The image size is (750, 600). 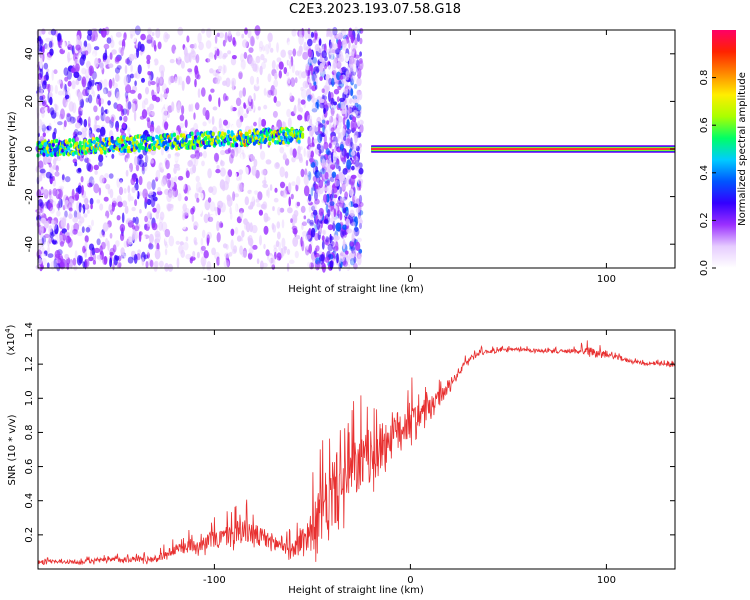 I want to click on carrier-core, so click(x=523, y=149).